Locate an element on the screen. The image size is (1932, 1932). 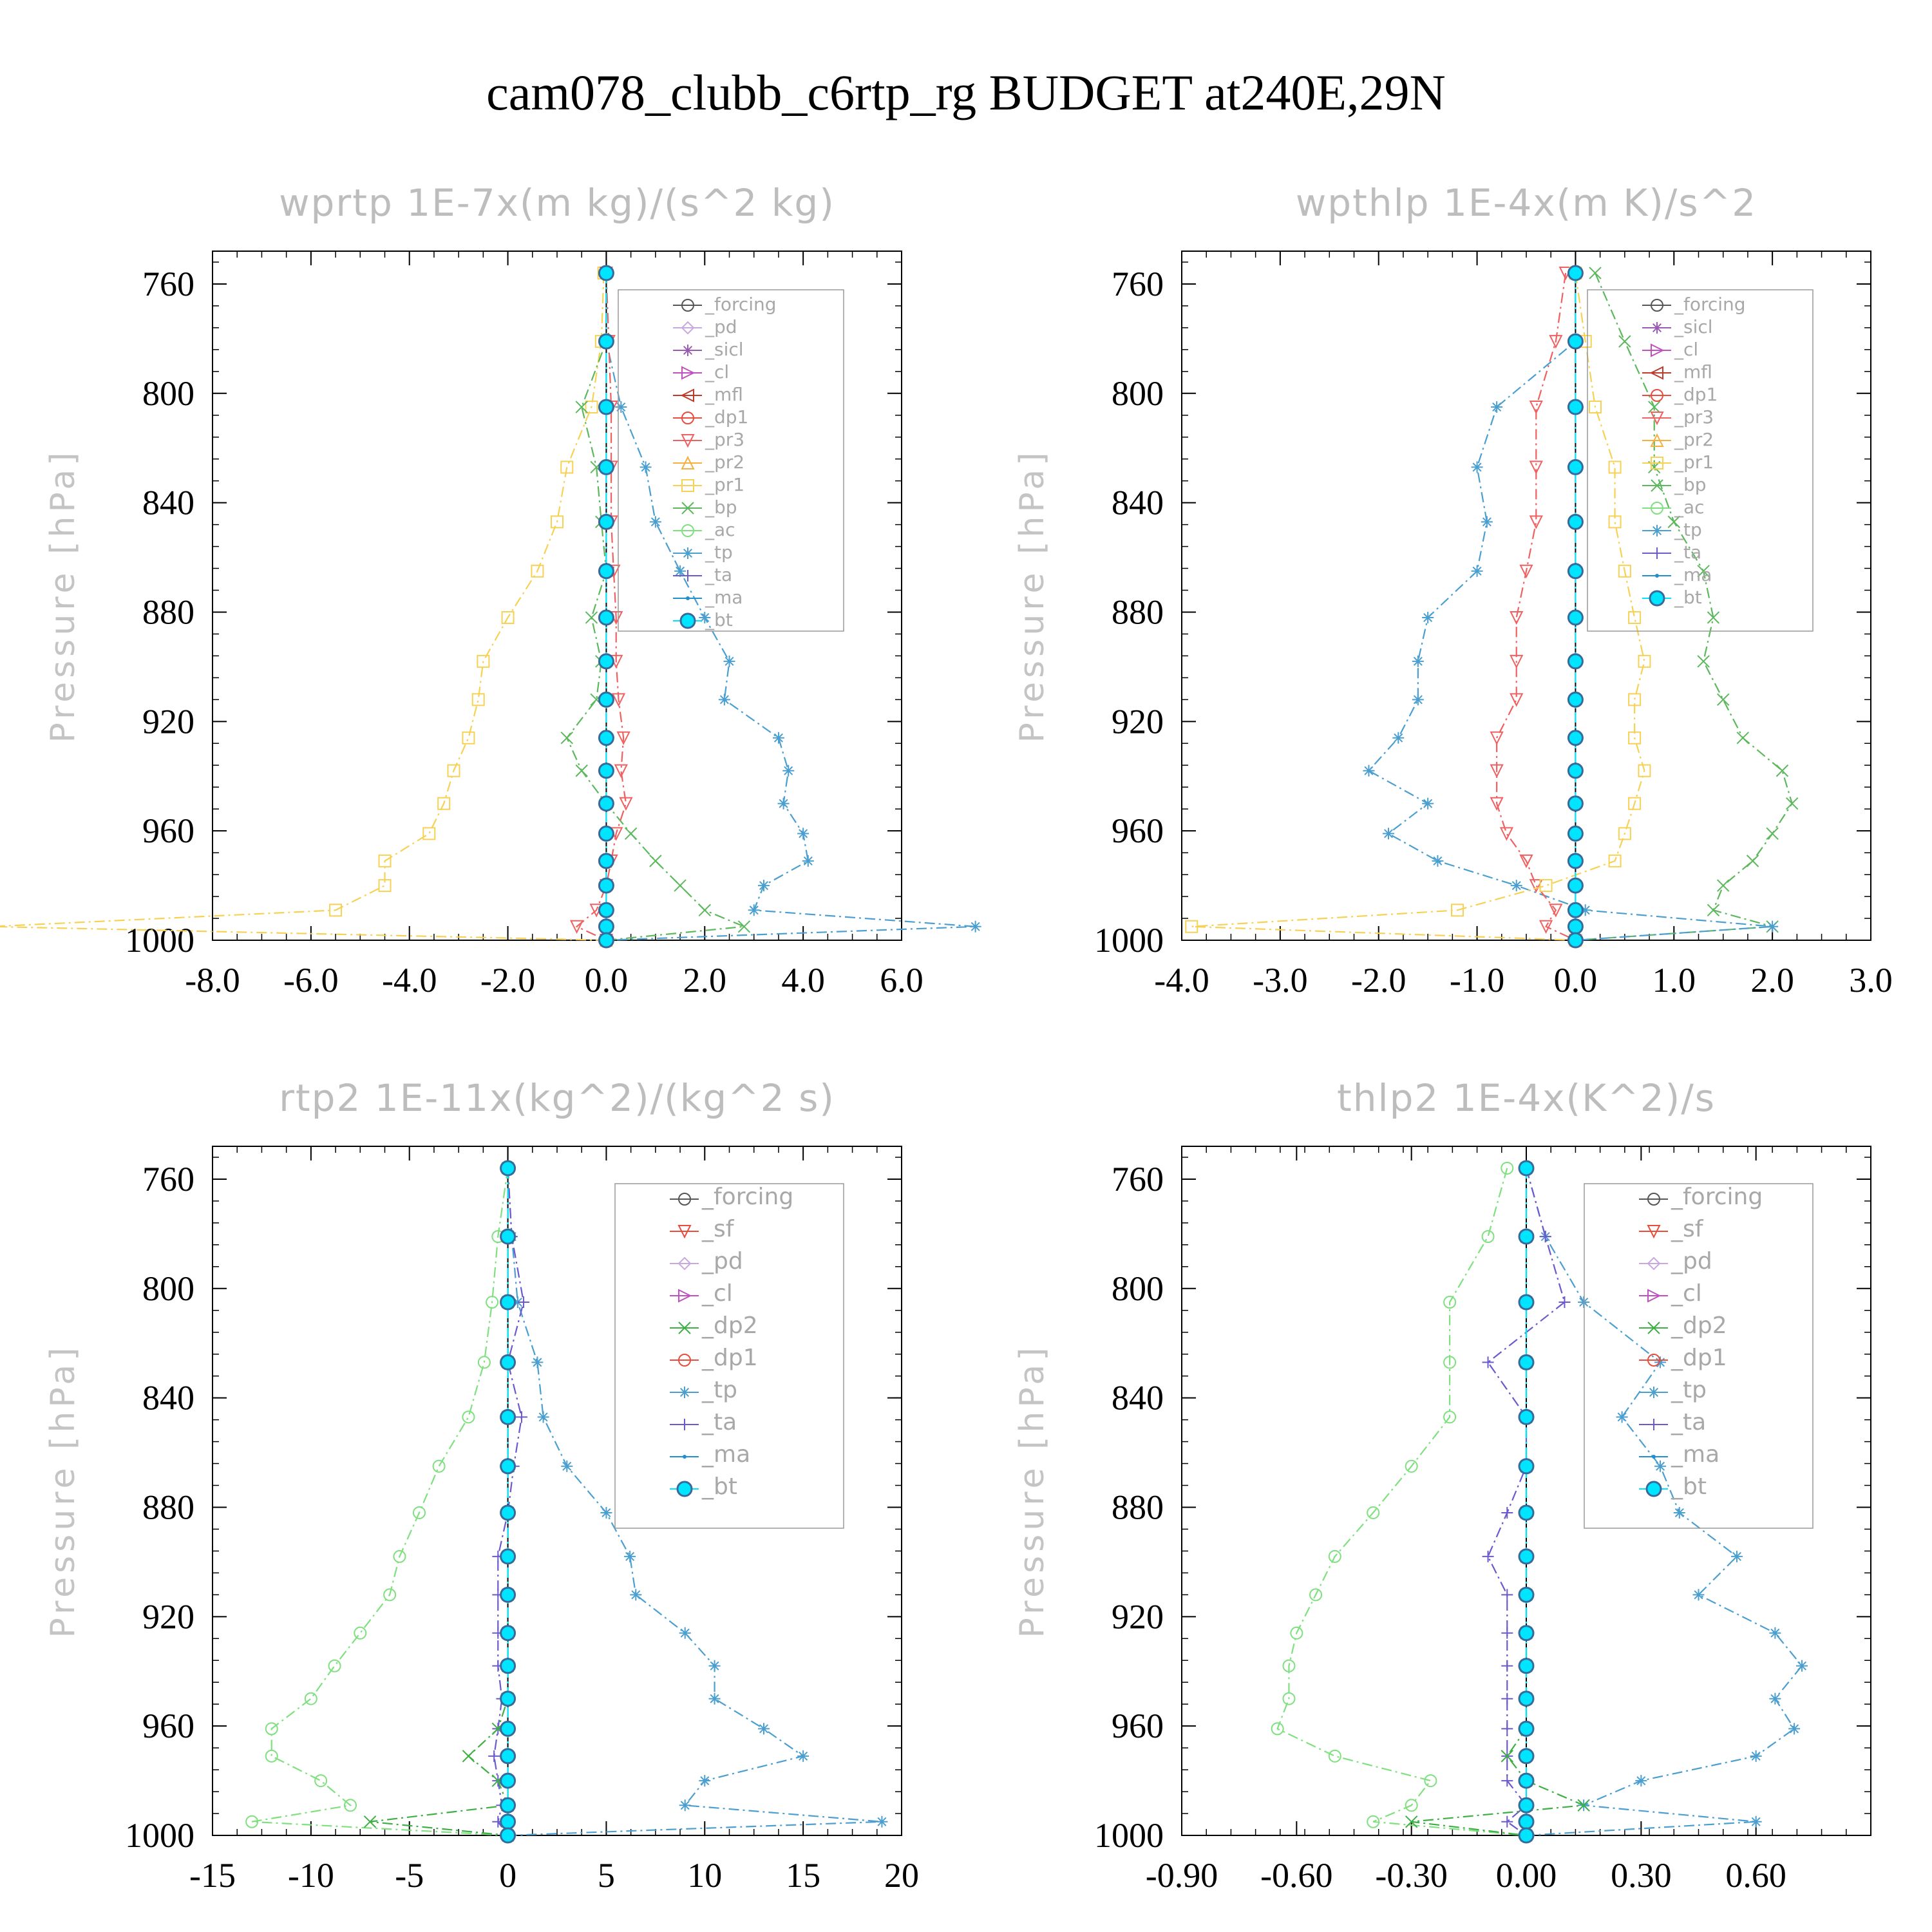
legend-label: _forcing is located at coordinates (1717, 1197).